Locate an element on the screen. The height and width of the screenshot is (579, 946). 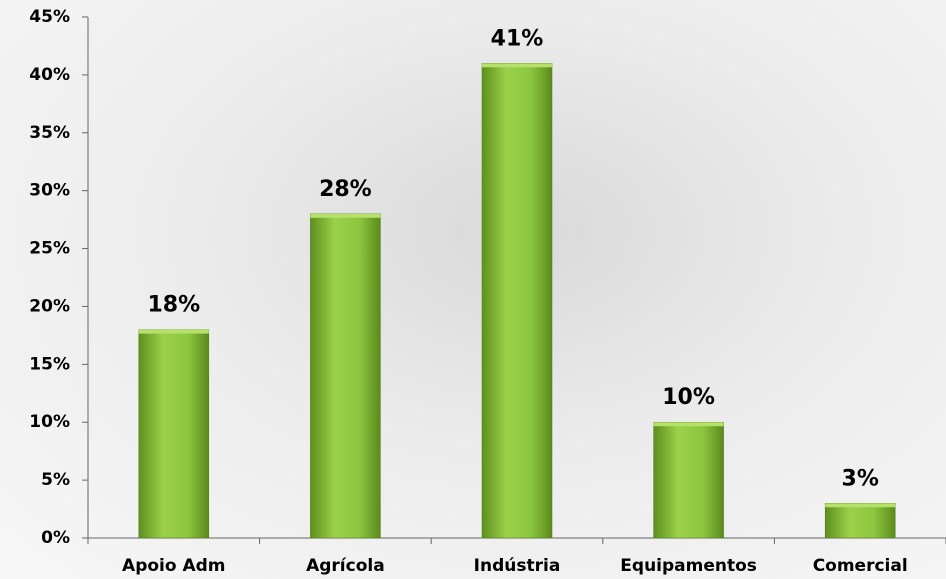
x-tick-label: Indústria is located at coordinates (517, 566).